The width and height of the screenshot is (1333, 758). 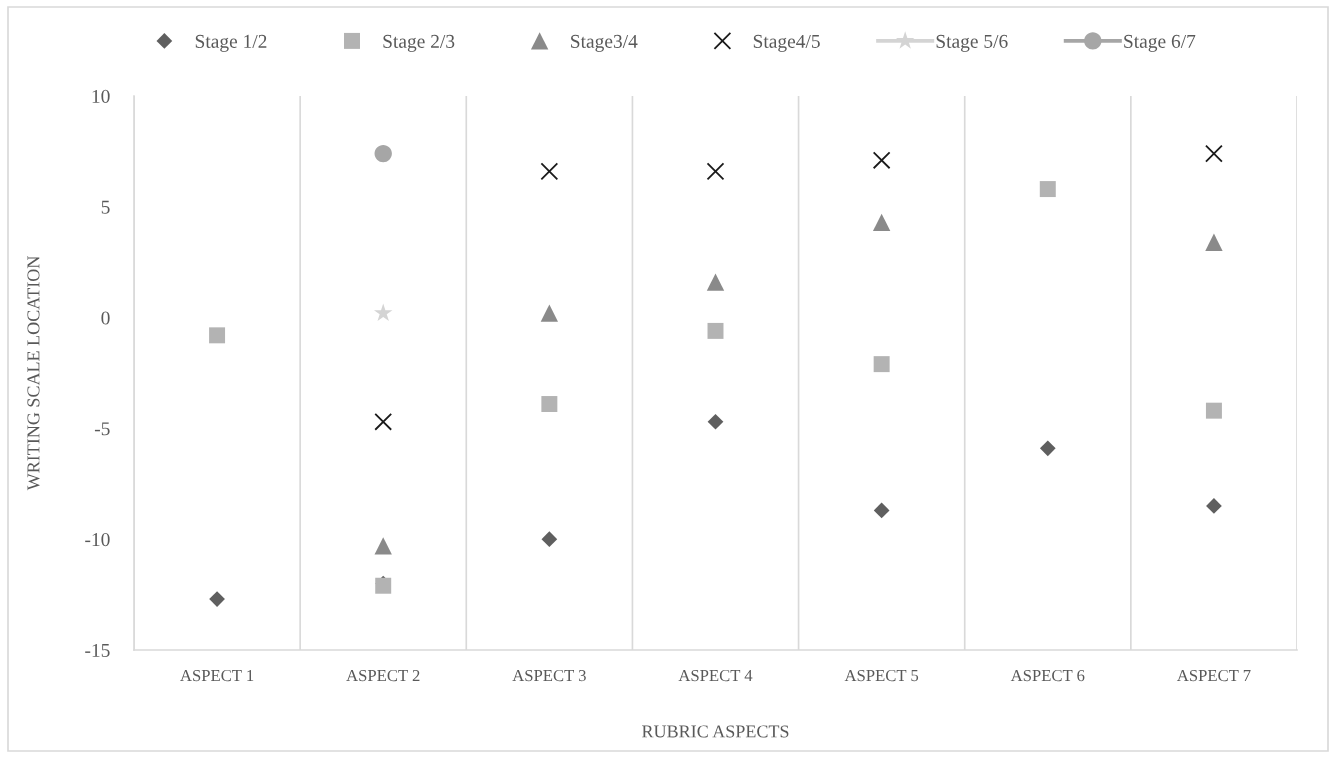 I want to click on legend-label: Stage4/5, so click(x=786, y=43).